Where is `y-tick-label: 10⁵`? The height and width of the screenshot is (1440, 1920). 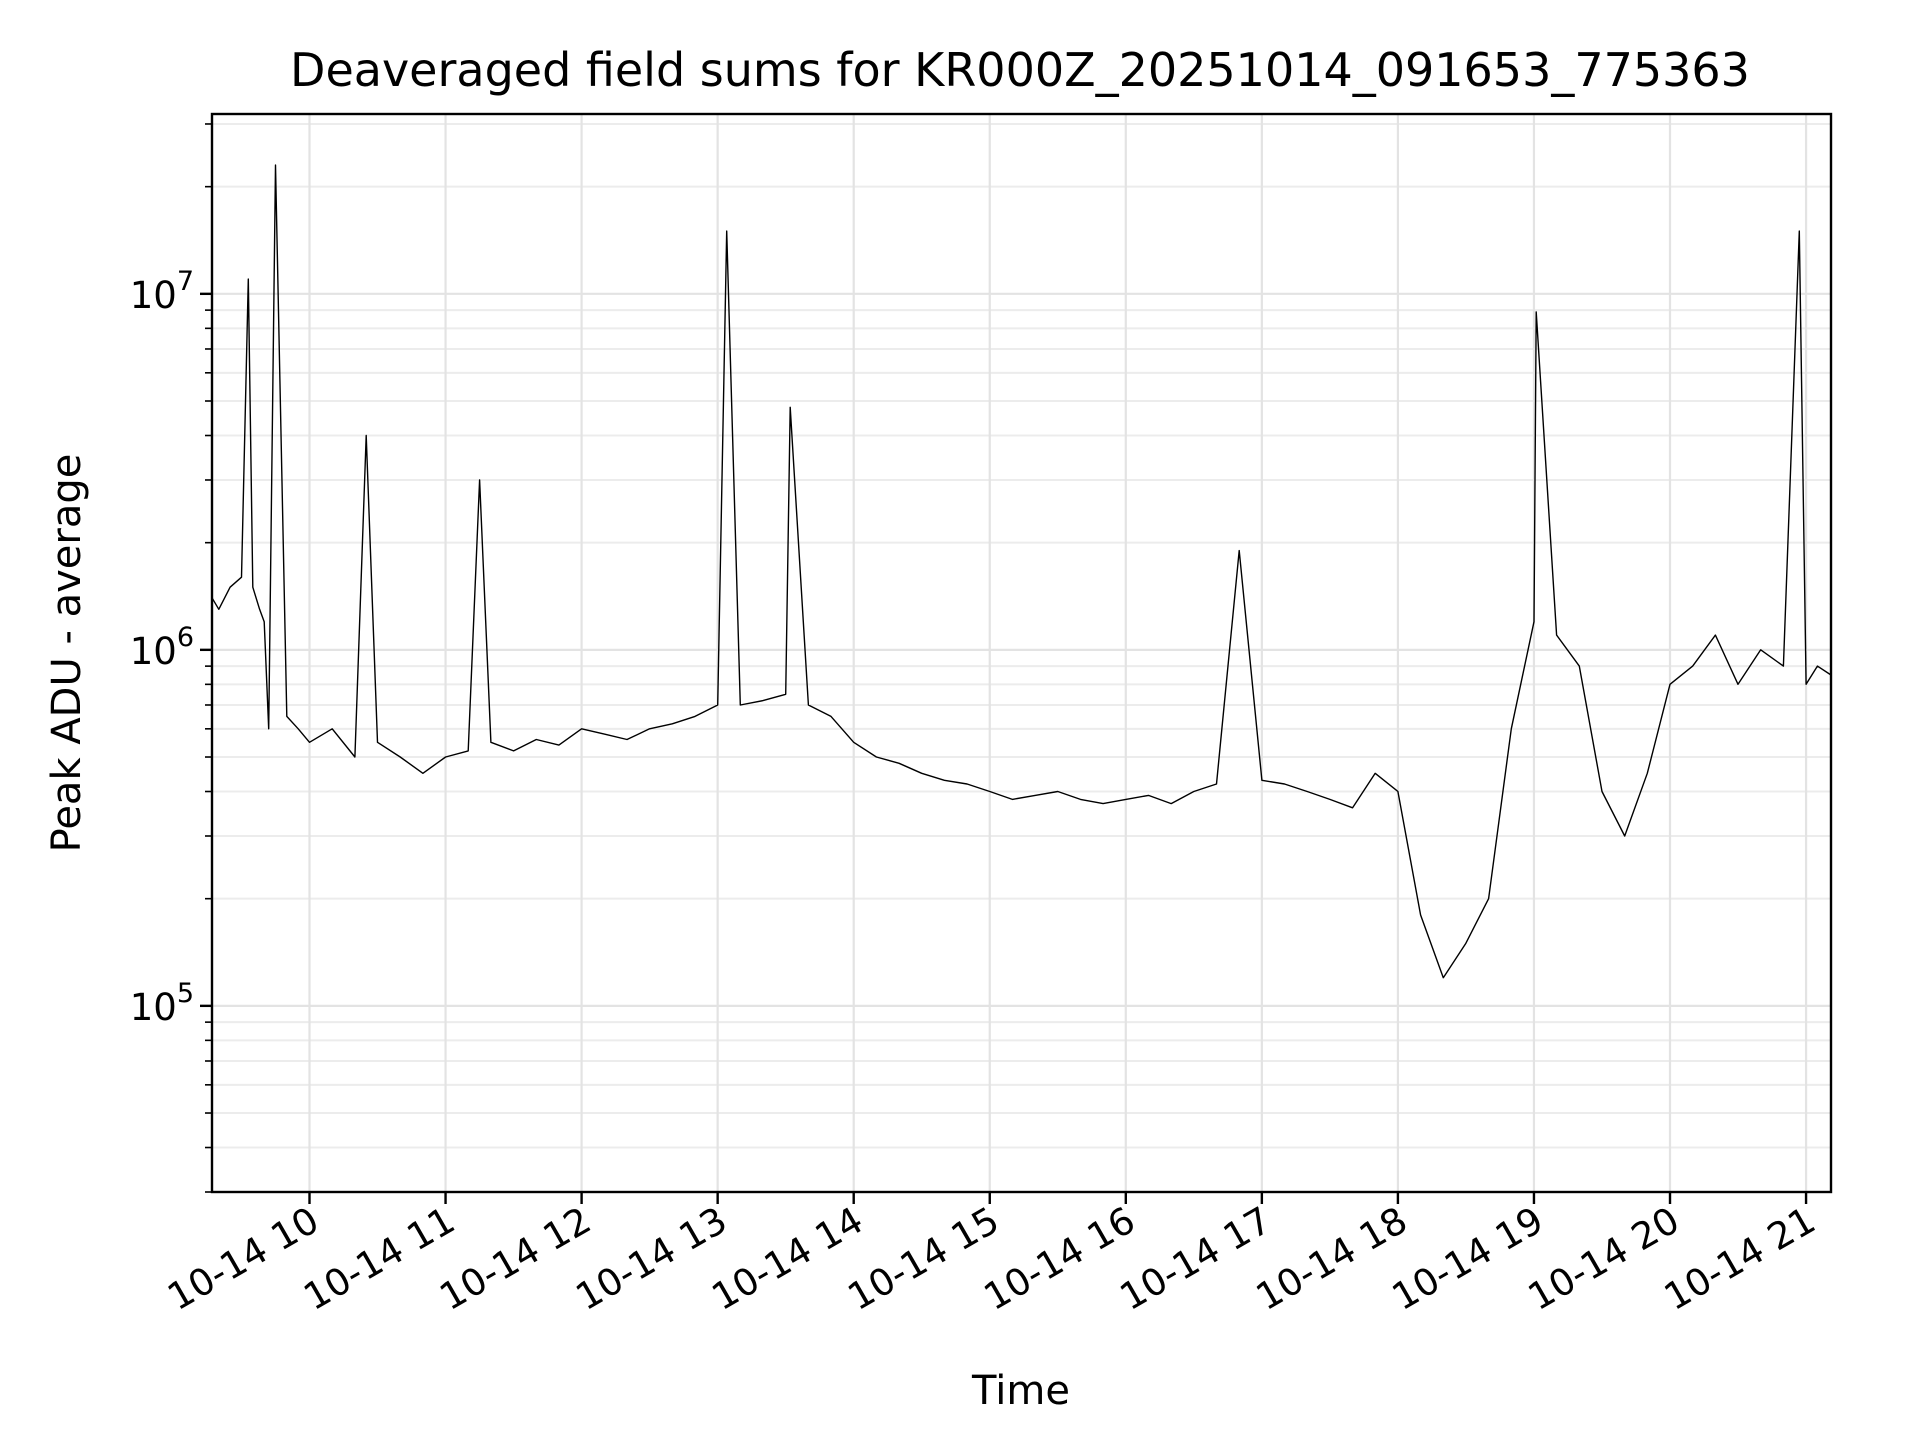 y-tick-label: 10⁵ is located at coordinates (162, 1003).